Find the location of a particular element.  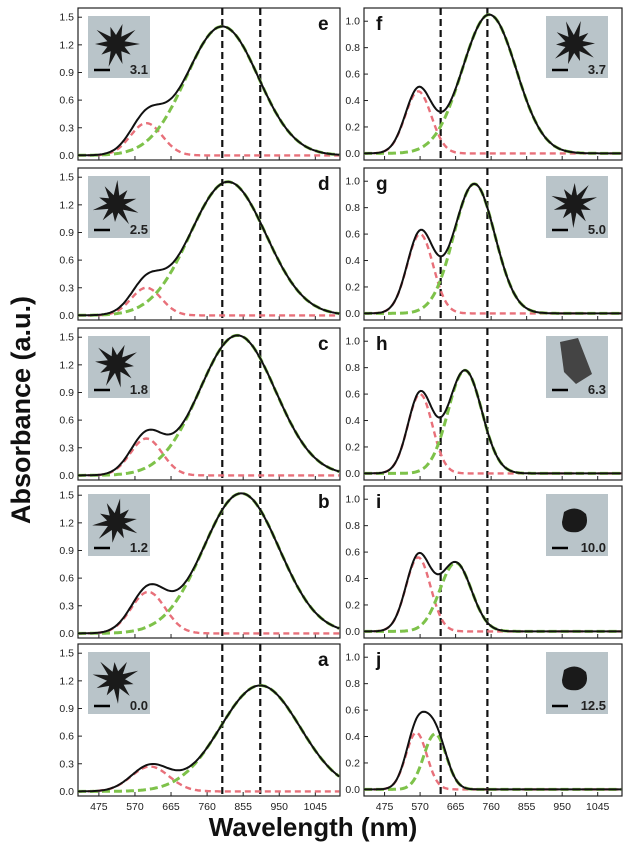

panel-b: 0.0 0.3 0.6 0.9 1.2 1.5 b 1.2 is located at coordinates (200, 562).